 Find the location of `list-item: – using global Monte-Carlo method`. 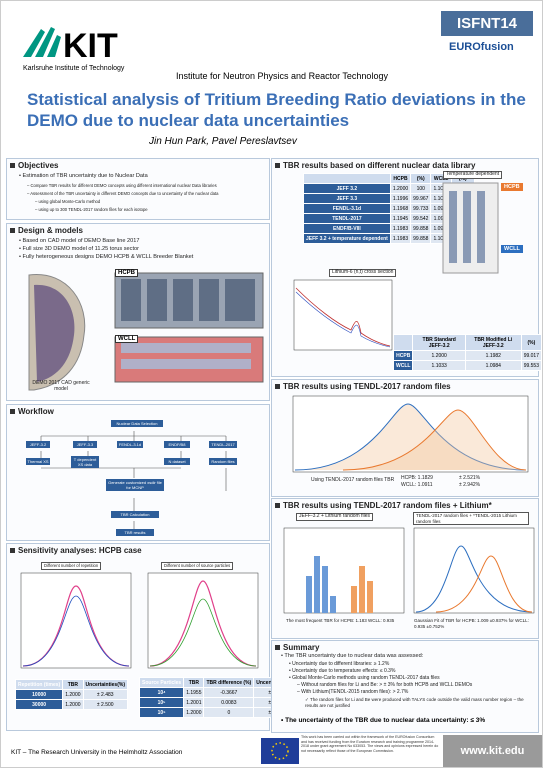

list-item: – using global Monte-Carlo method is located at coordinates (68, 201).